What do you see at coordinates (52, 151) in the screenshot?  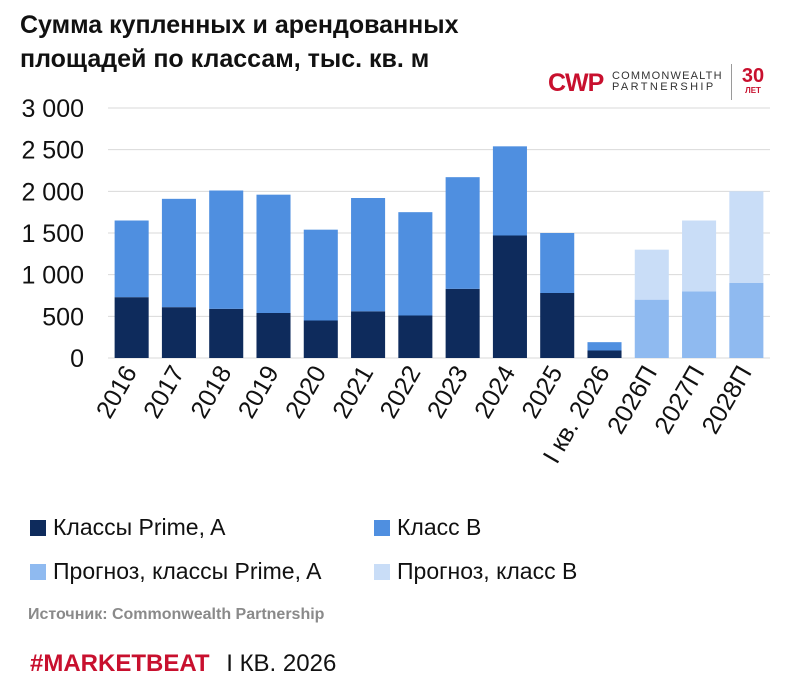 I see `y-tick-label: 2 500` at bounding box center [52, 151].